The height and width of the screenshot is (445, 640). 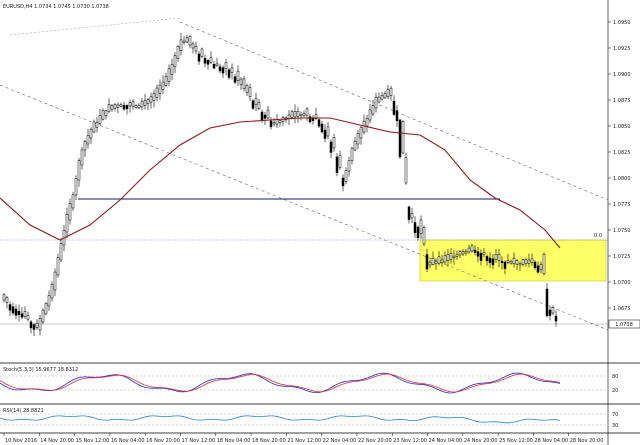 What do you see at coordinates (615, 415) in the screenshot?
I see `rsi-level-70: 70` at bounding box center [615, 415].